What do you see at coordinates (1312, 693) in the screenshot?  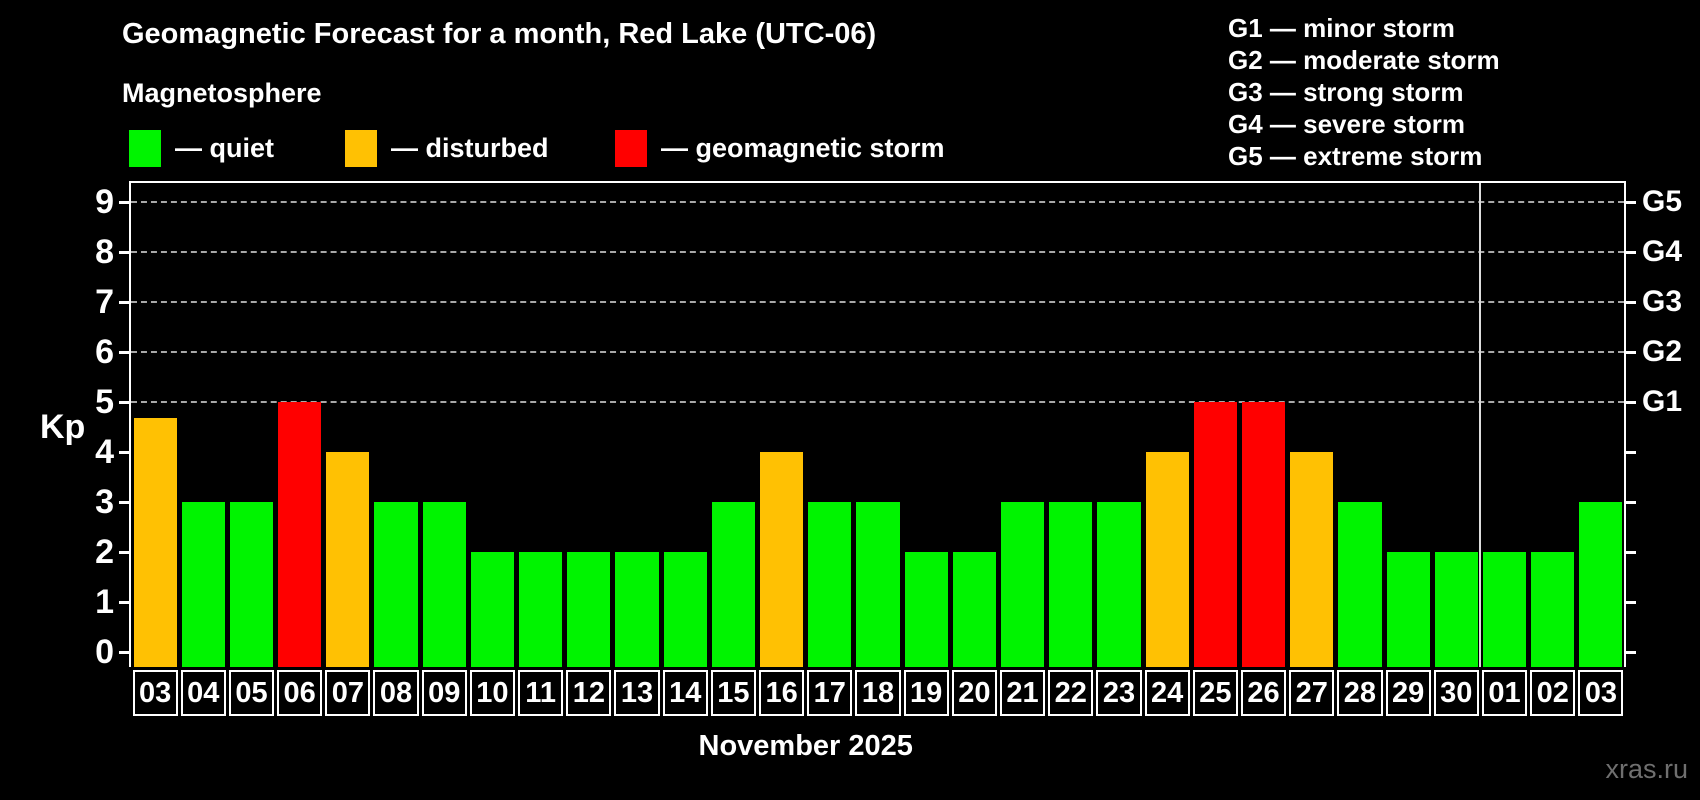 I see `x-label-nov-27: 27` at bounding box center [1312, 693].